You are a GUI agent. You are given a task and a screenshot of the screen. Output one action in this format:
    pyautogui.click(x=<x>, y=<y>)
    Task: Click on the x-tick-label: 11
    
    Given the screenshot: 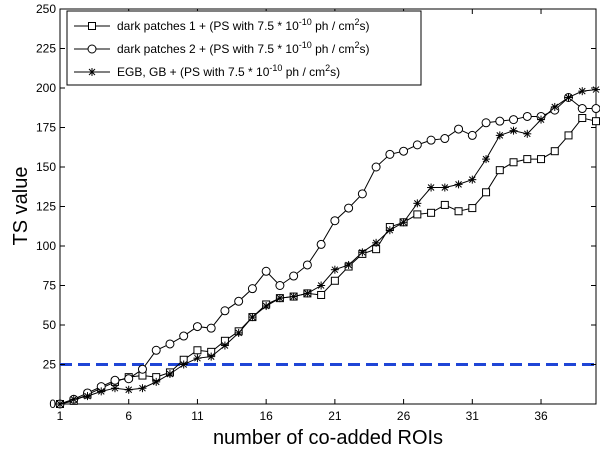 What is the action you would take?
    pyautogui.click(x=197, y=416)
    